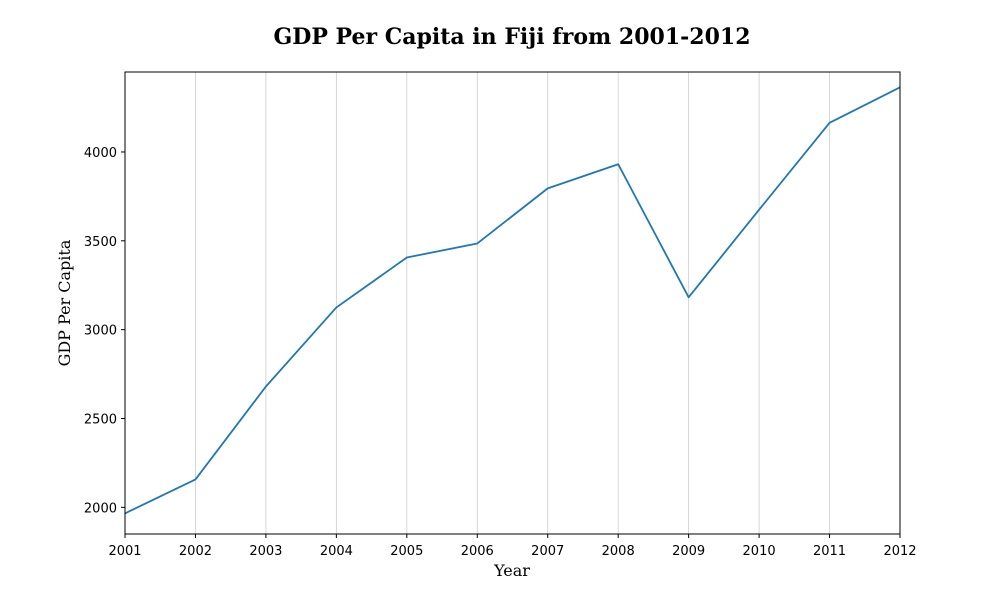  I want to click on y-tick-label: 4000, so click(100, 153).